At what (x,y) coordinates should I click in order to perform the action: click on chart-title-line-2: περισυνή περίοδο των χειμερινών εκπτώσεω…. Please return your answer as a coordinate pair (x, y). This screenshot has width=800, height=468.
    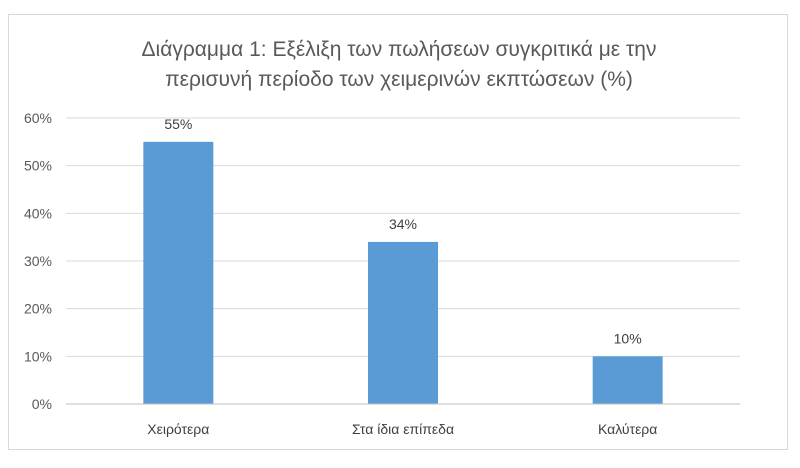
    Looking at the image, I should click on (399, 79).